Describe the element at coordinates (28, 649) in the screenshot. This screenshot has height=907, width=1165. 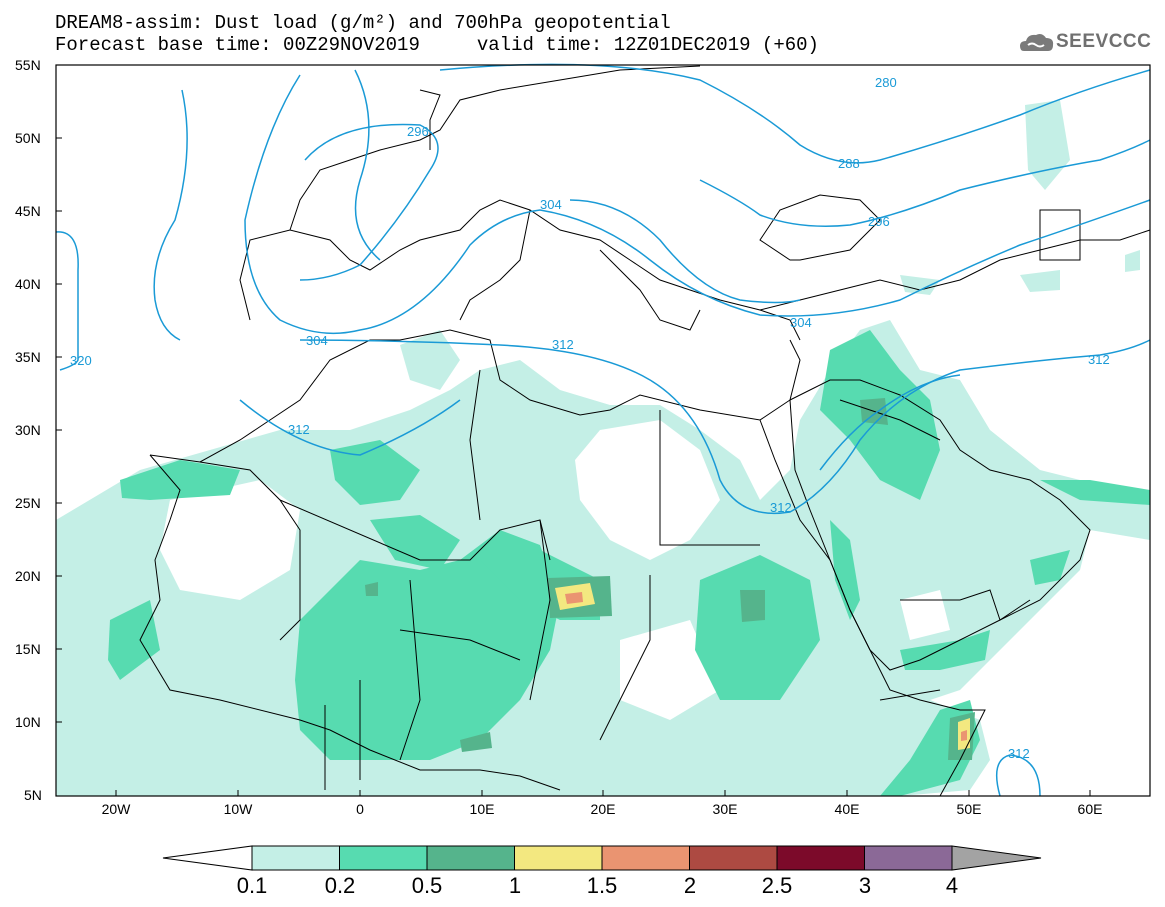
I see `lat-label: 15N` at that location.